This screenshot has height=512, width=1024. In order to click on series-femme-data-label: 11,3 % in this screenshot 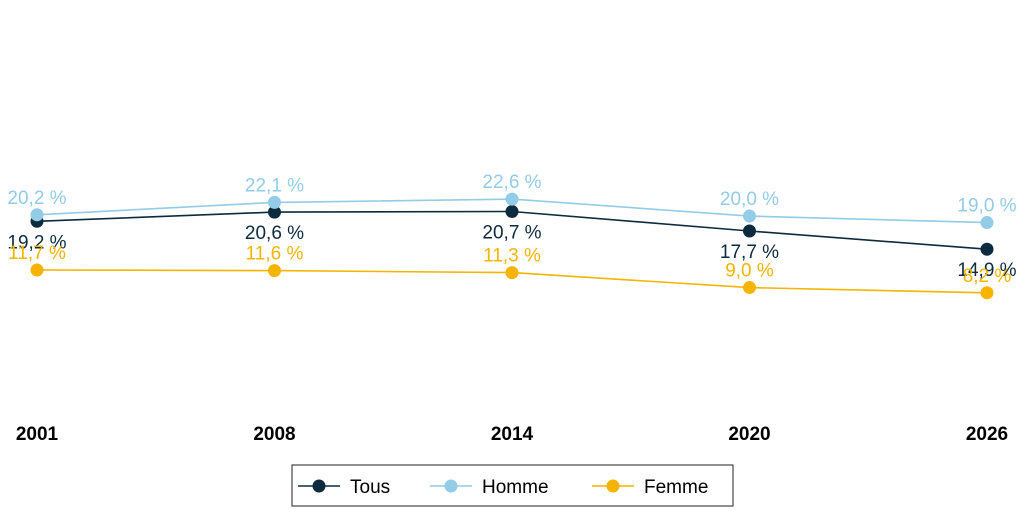, I will do `click(512, 256)`.